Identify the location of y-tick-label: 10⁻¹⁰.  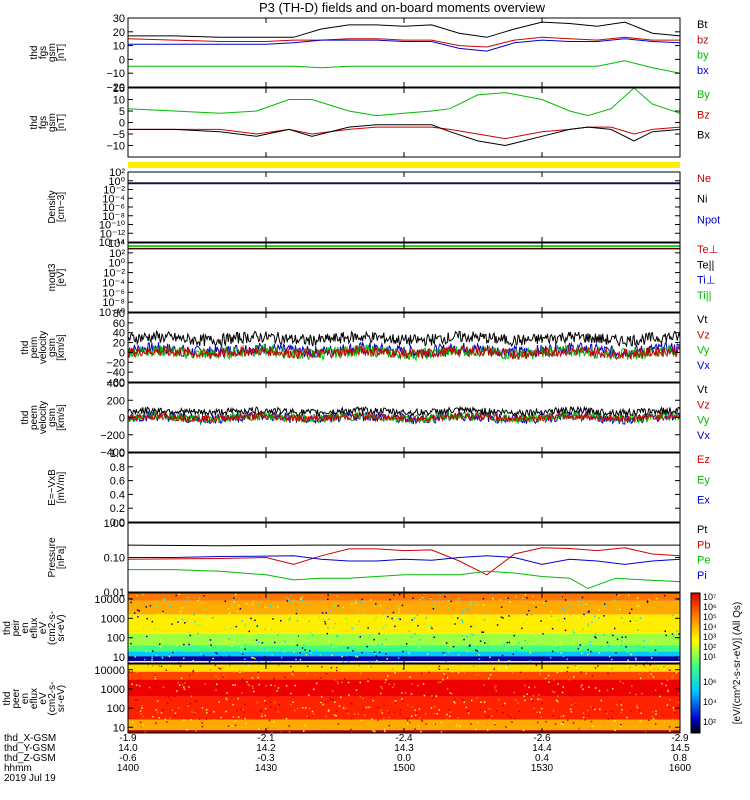
(112, 313).